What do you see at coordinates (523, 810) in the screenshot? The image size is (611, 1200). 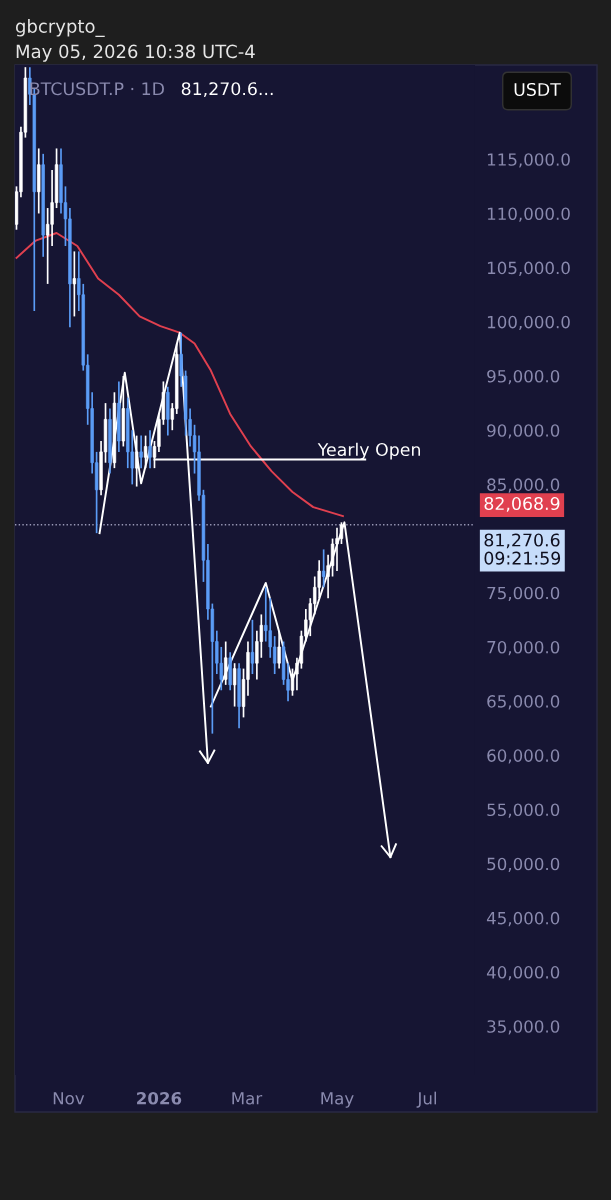 I see `y-tick-label: 55,000.0` at bounding box center [523, 810].